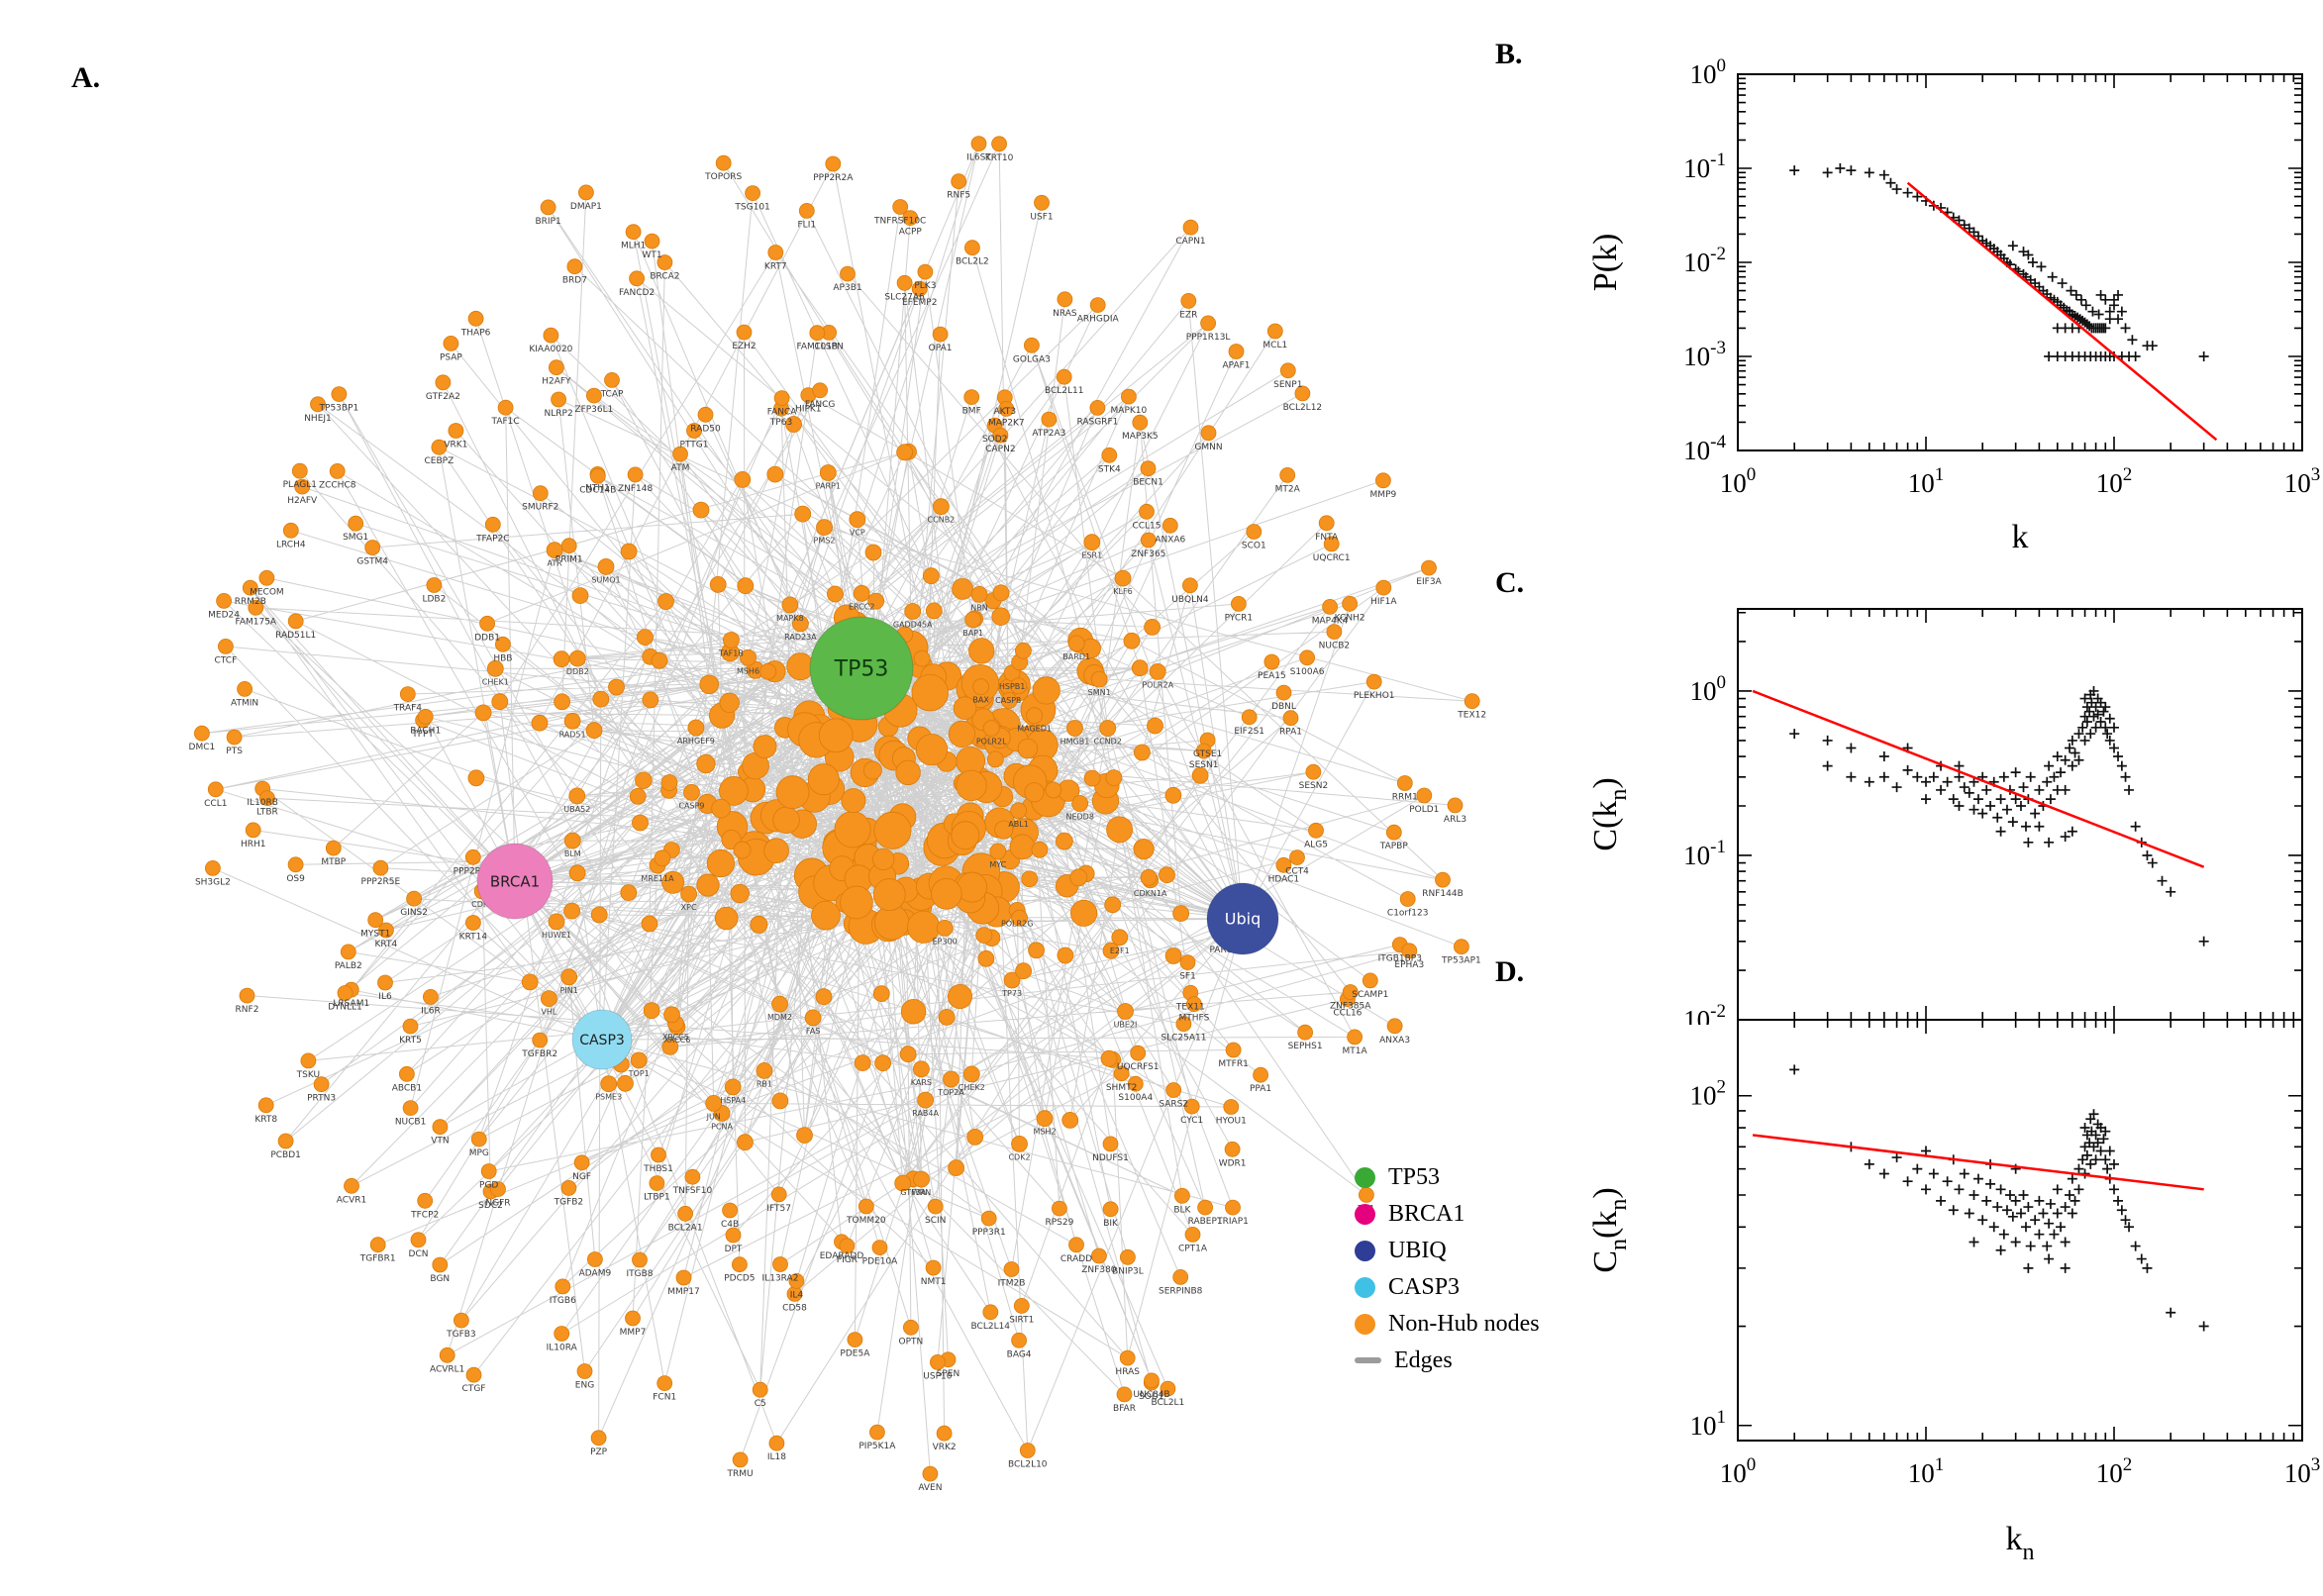 Image resolution: width=2323 pixels, height=1596 pixels. I want to click on svg-text: MAP4K4, so click(1330, 621).